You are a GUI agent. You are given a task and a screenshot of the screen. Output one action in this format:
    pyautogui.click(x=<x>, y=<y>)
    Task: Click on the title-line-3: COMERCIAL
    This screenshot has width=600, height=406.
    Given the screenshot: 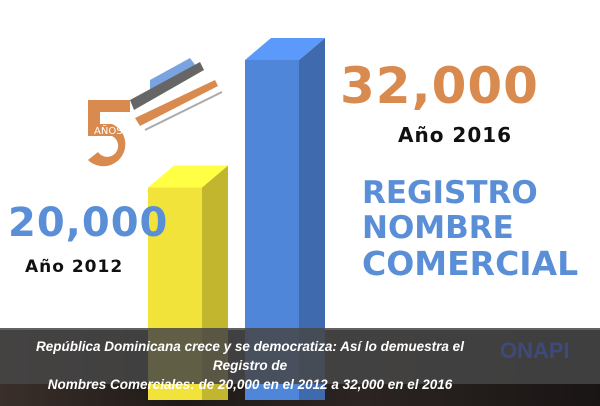 What is the action you would take?
    pyautogui.click(x=470, y=263)
    